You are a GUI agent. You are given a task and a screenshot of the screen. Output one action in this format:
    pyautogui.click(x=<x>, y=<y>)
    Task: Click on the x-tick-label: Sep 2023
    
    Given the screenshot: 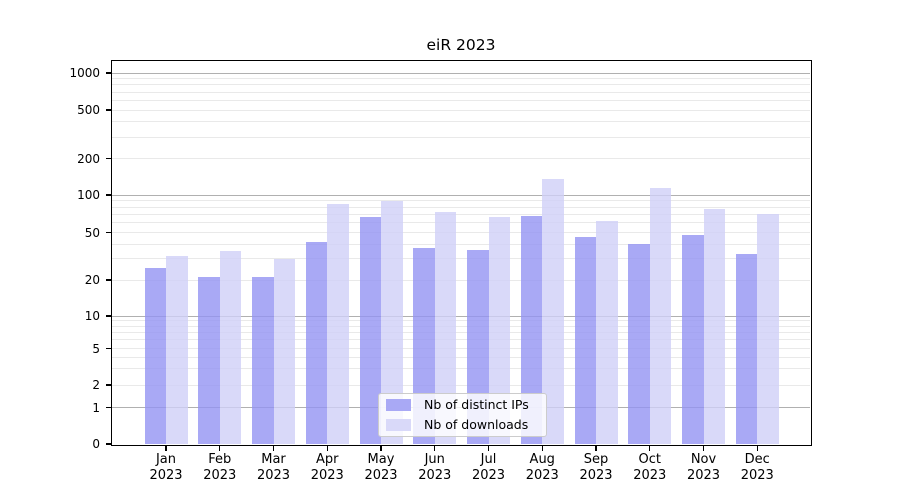 What is the action you would take?
    pyautogui.click(x=596, y=467)
    